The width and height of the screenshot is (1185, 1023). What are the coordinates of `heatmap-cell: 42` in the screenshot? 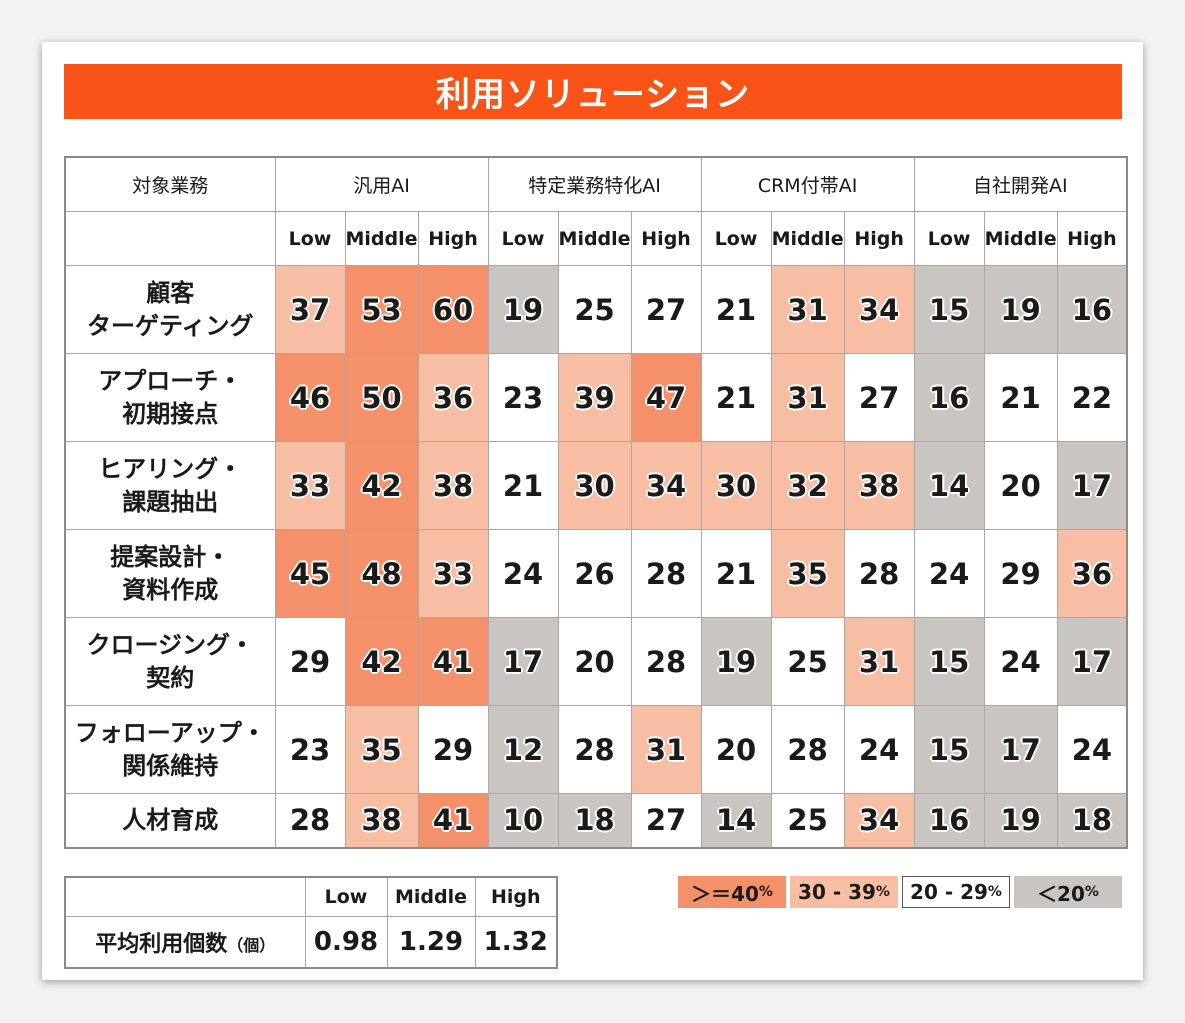 It's located at (381, 661).